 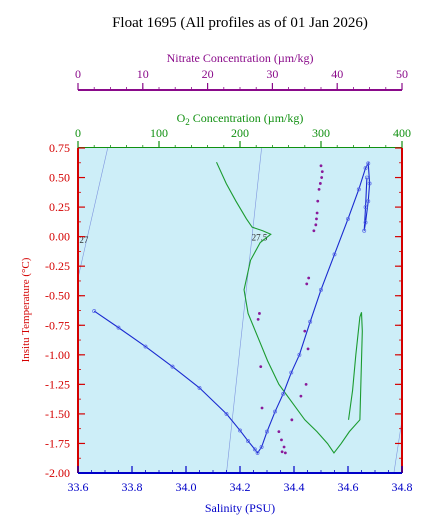 What do you see at coordinates (57, 473) in the screenshot?
I see `temperature-tick-label: -2.00` at bounding box center [57, 473].